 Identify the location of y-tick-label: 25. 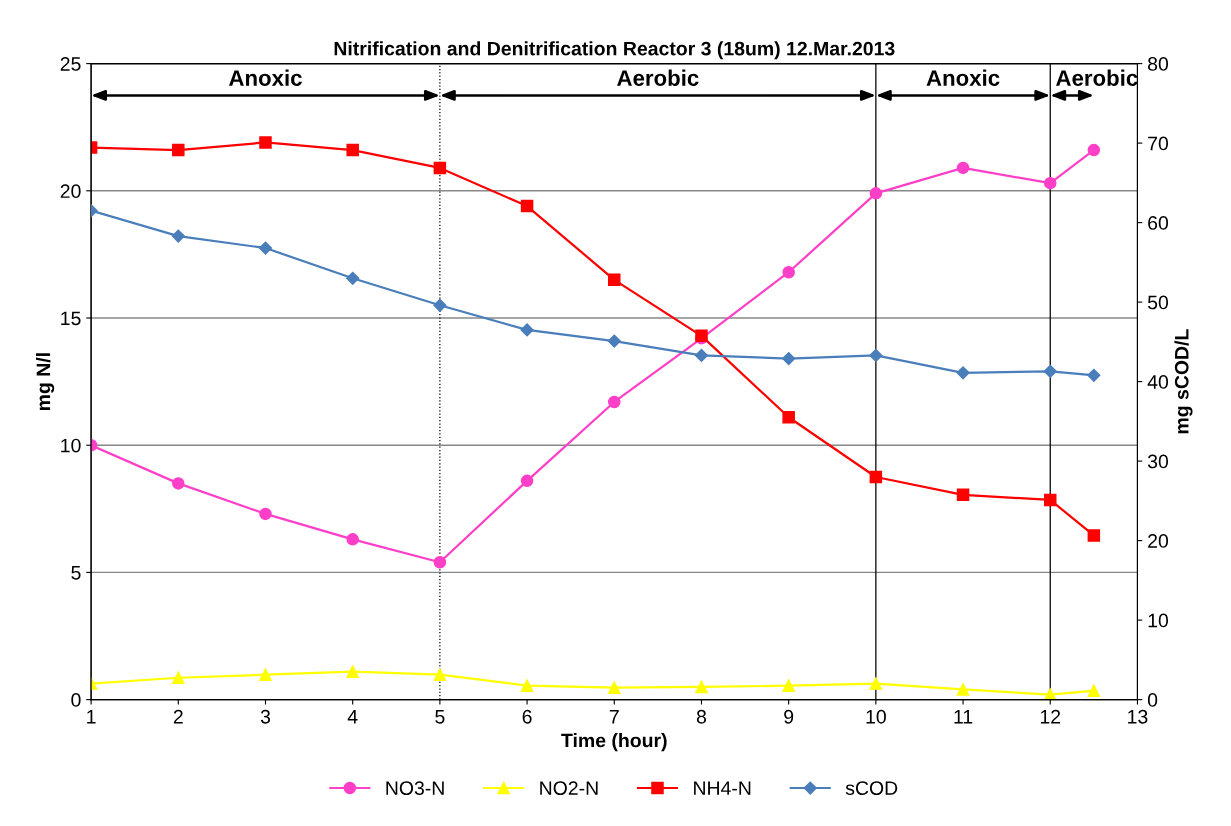
(70, 64).